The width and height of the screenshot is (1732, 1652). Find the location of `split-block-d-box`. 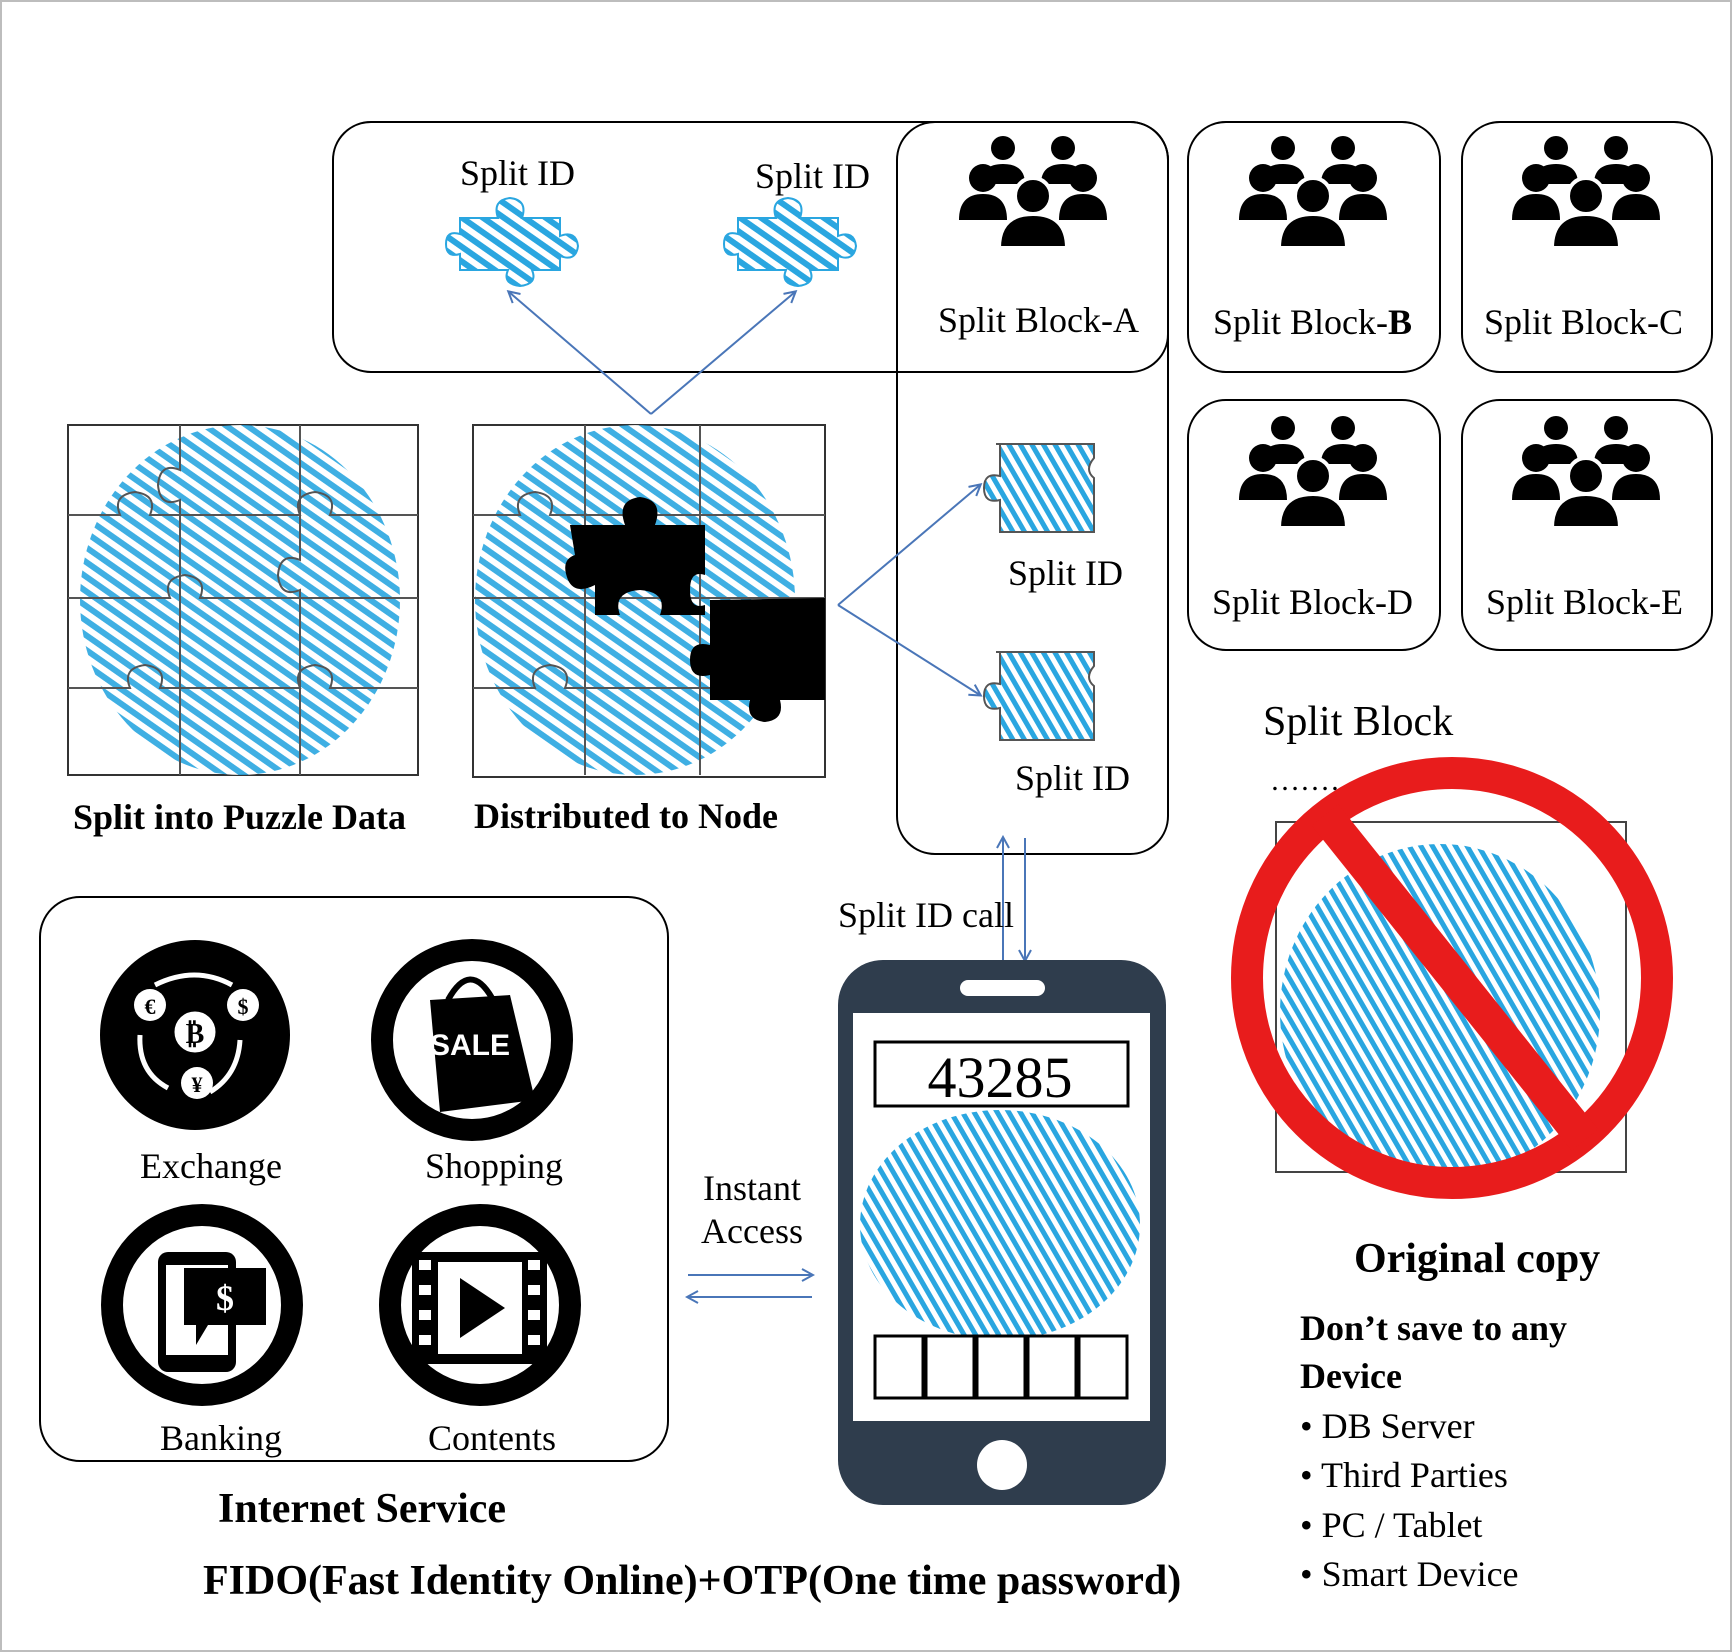

split-block-d-box is located at coordinates (1314, 525).